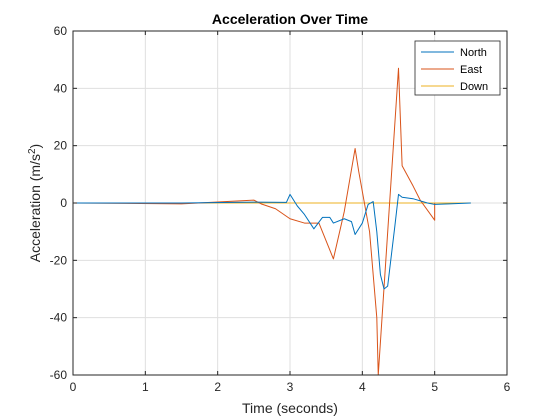 This screenshot has height=420, width=560. What do you see at coordinates (507, 387) in the screenshot?
I see `x-tick-label: 6` at bounding box center [507, 387].